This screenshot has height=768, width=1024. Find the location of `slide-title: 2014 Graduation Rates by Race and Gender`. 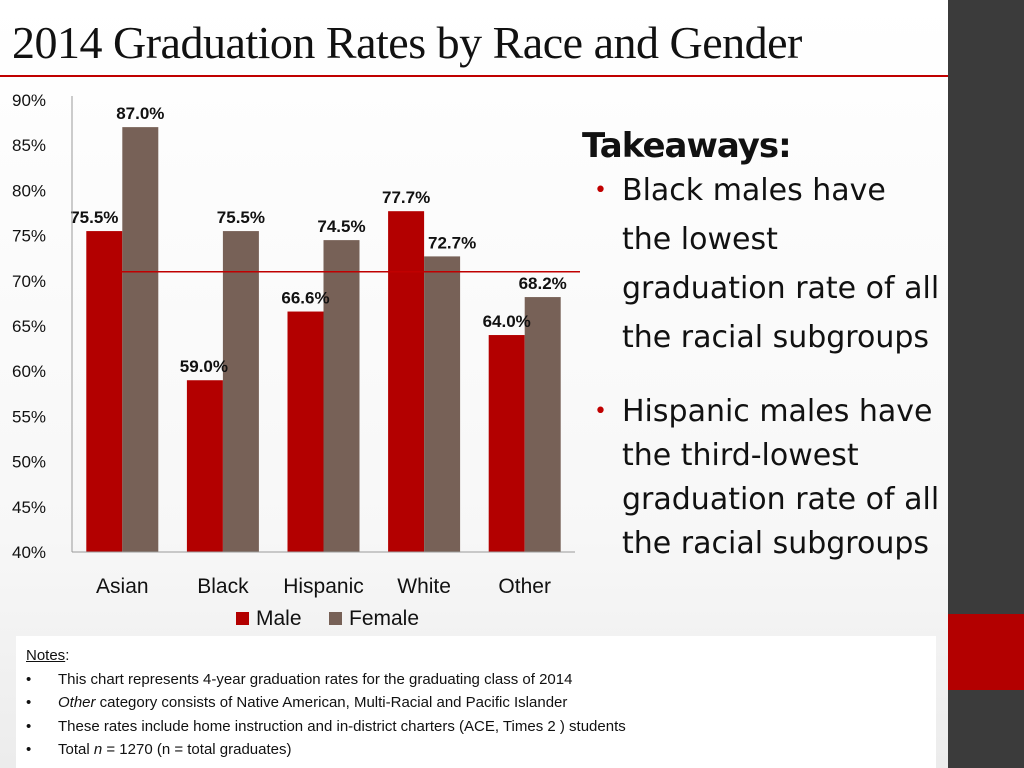

slide-title: 2014 Graduation Rates by Race and Gender is located at coordinates (407, 42).